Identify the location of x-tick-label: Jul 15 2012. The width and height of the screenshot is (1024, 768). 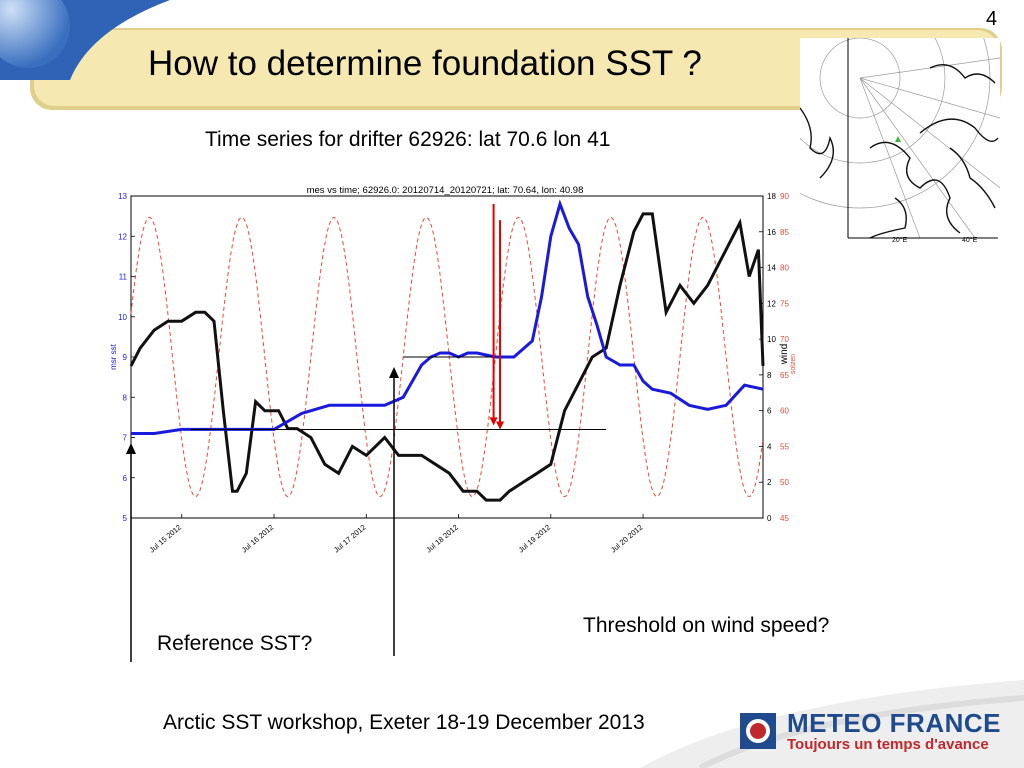
(166, 539).